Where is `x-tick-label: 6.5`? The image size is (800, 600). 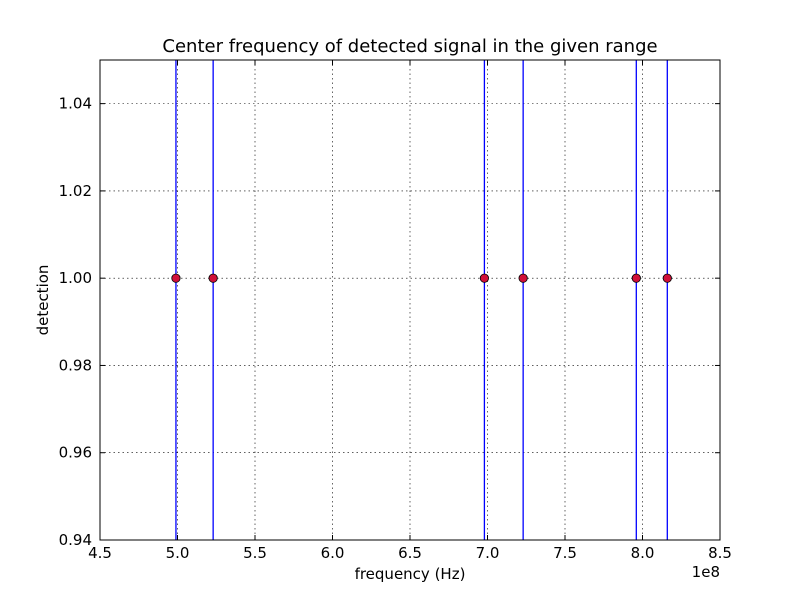
x-tick-label: 6.5 is located at coordinates (410, 553).